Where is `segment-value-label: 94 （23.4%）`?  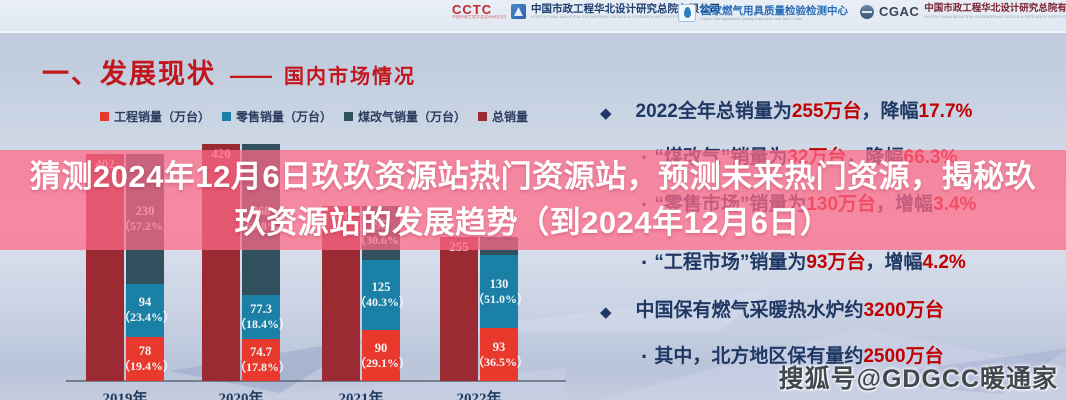
segment-value-label: 94 （23.4%） is located at coordinates (147, 310).